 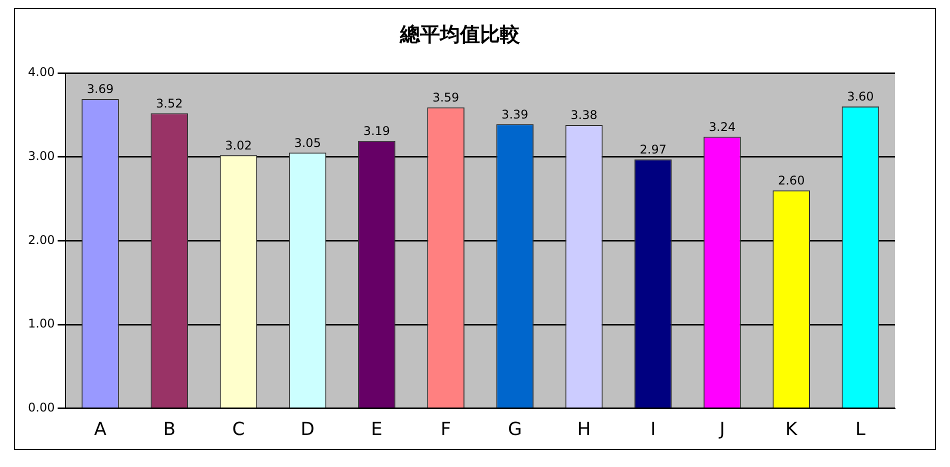 What do you see at coordinates (460, 34) in the screenshot?
I see `chart-title: 總平均值比較` at bounding box center [460, 34].